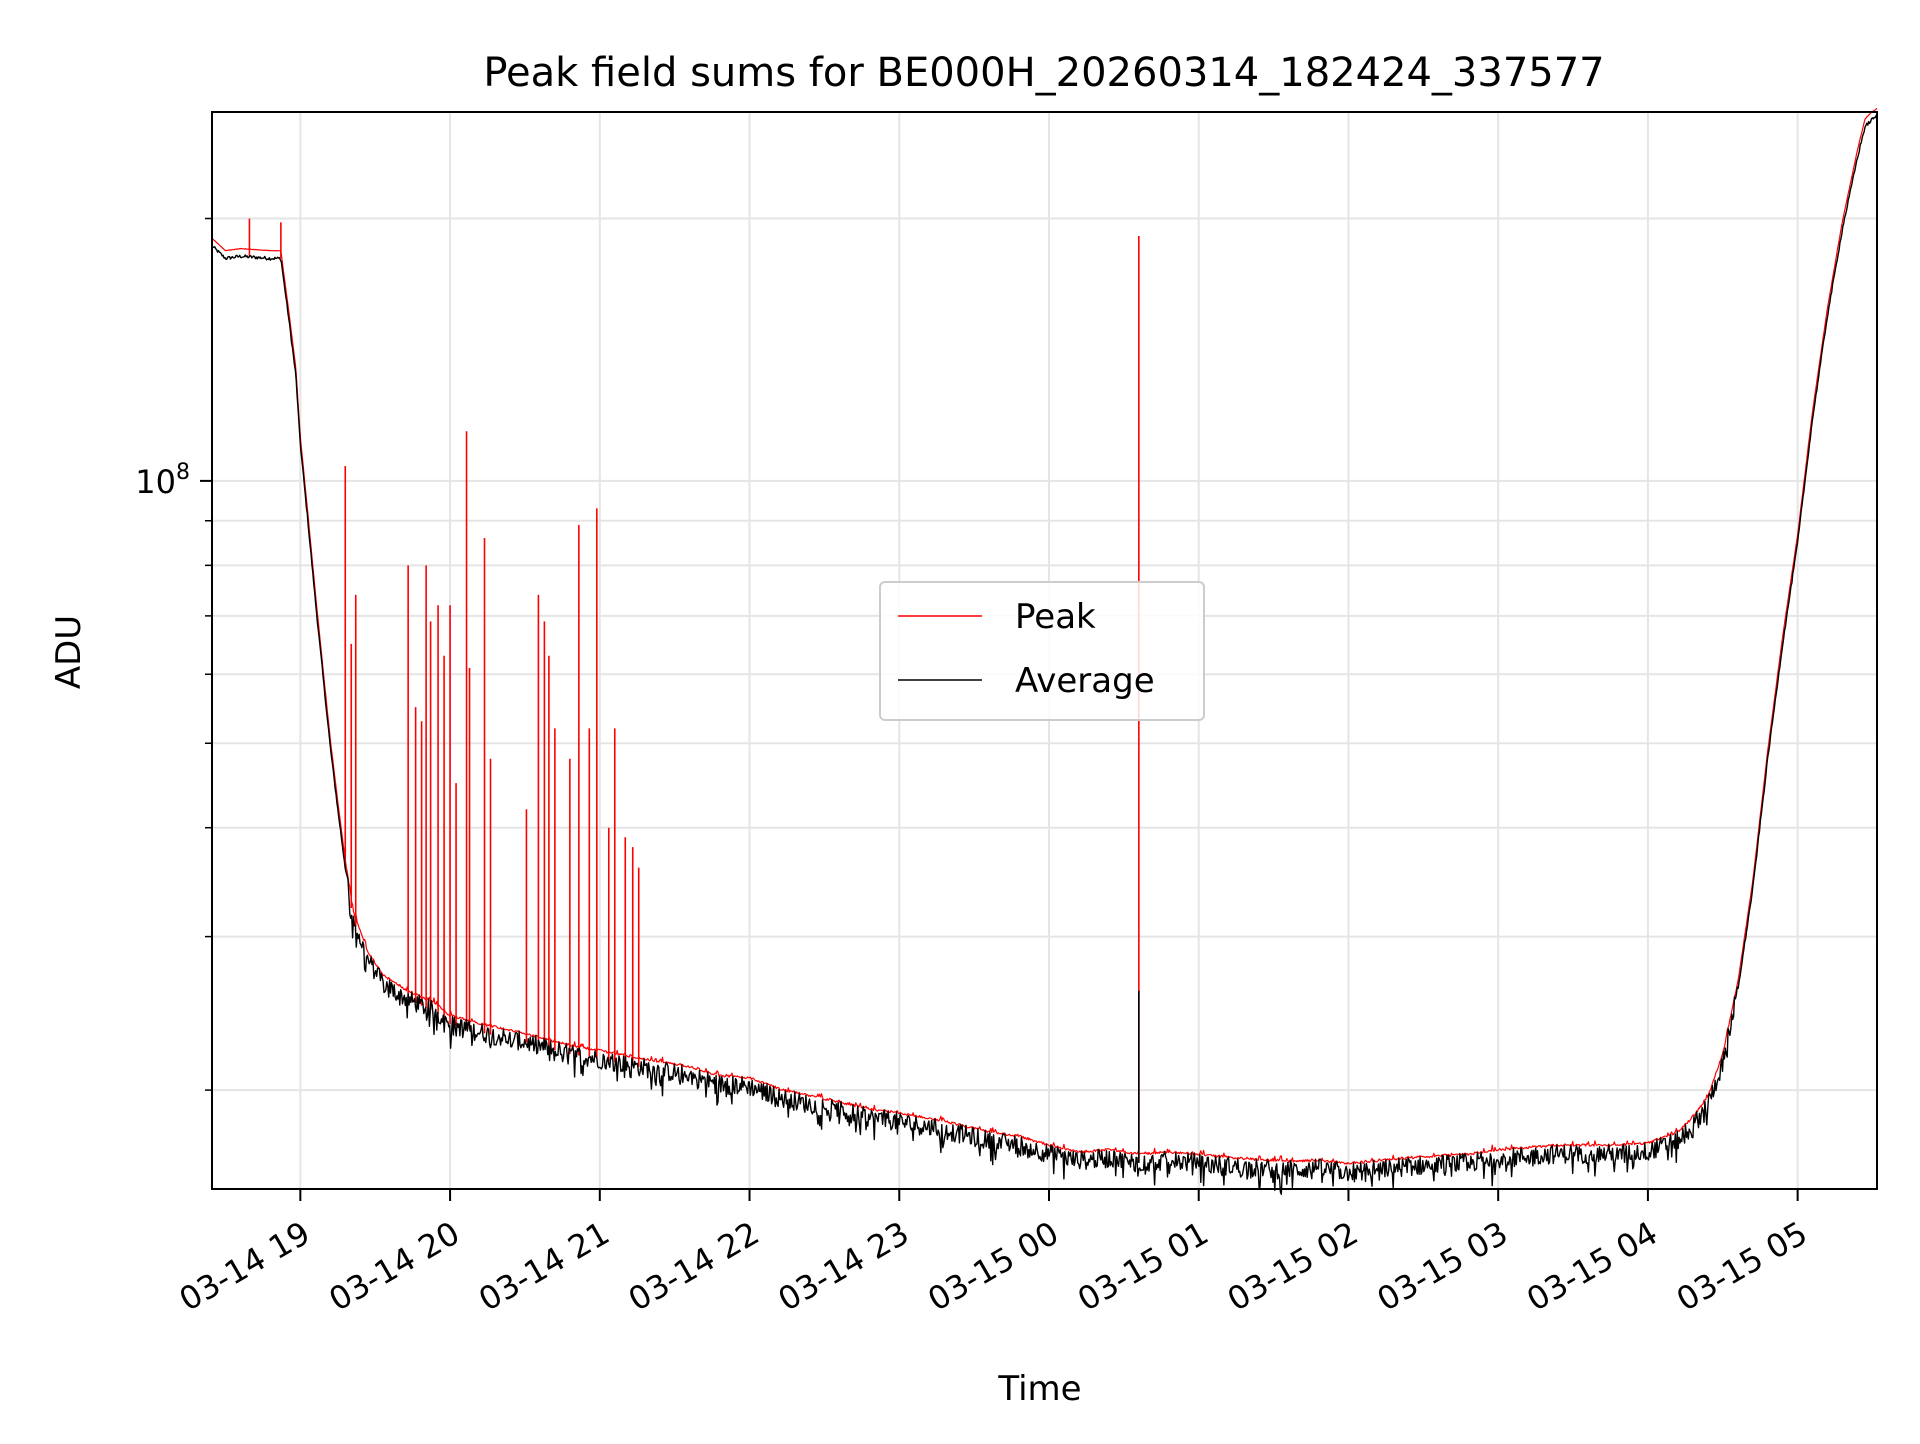 The width and height of the screenshot is (1920, 1444). I want to click on legend-average-label: Average, so click(1085, 681).